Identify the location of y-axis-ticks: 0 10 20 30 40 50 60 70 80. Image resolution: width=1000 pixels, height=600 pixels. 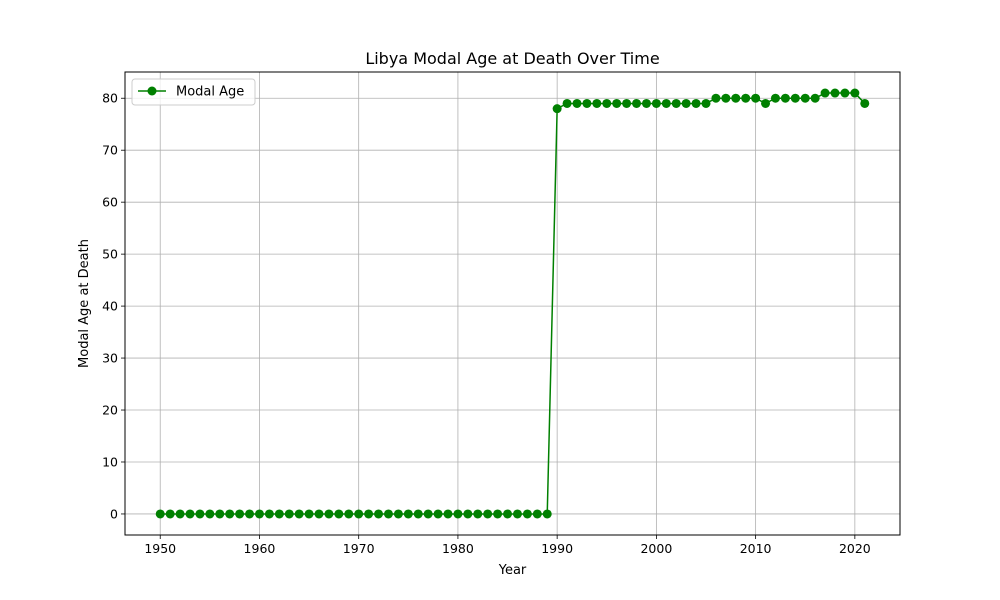
(113, 306).